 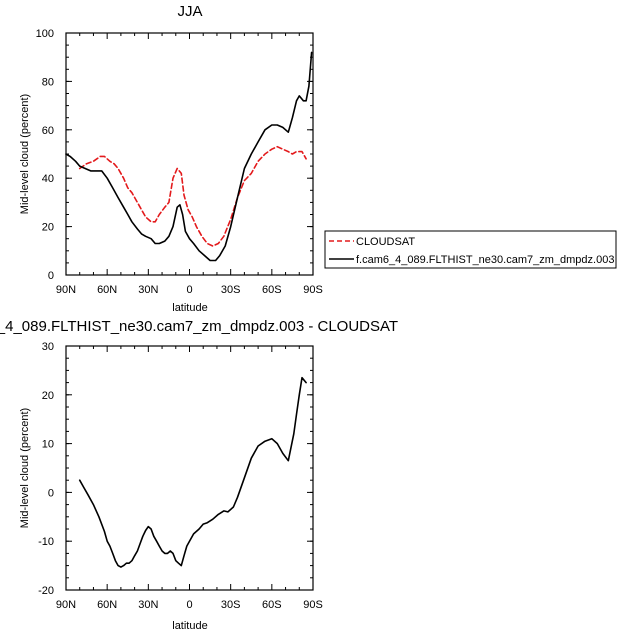 What do you see at coordinates (189, 290) in the screenshot?
I see `top-xtick-label: 0` at bounding box center [189, 290].